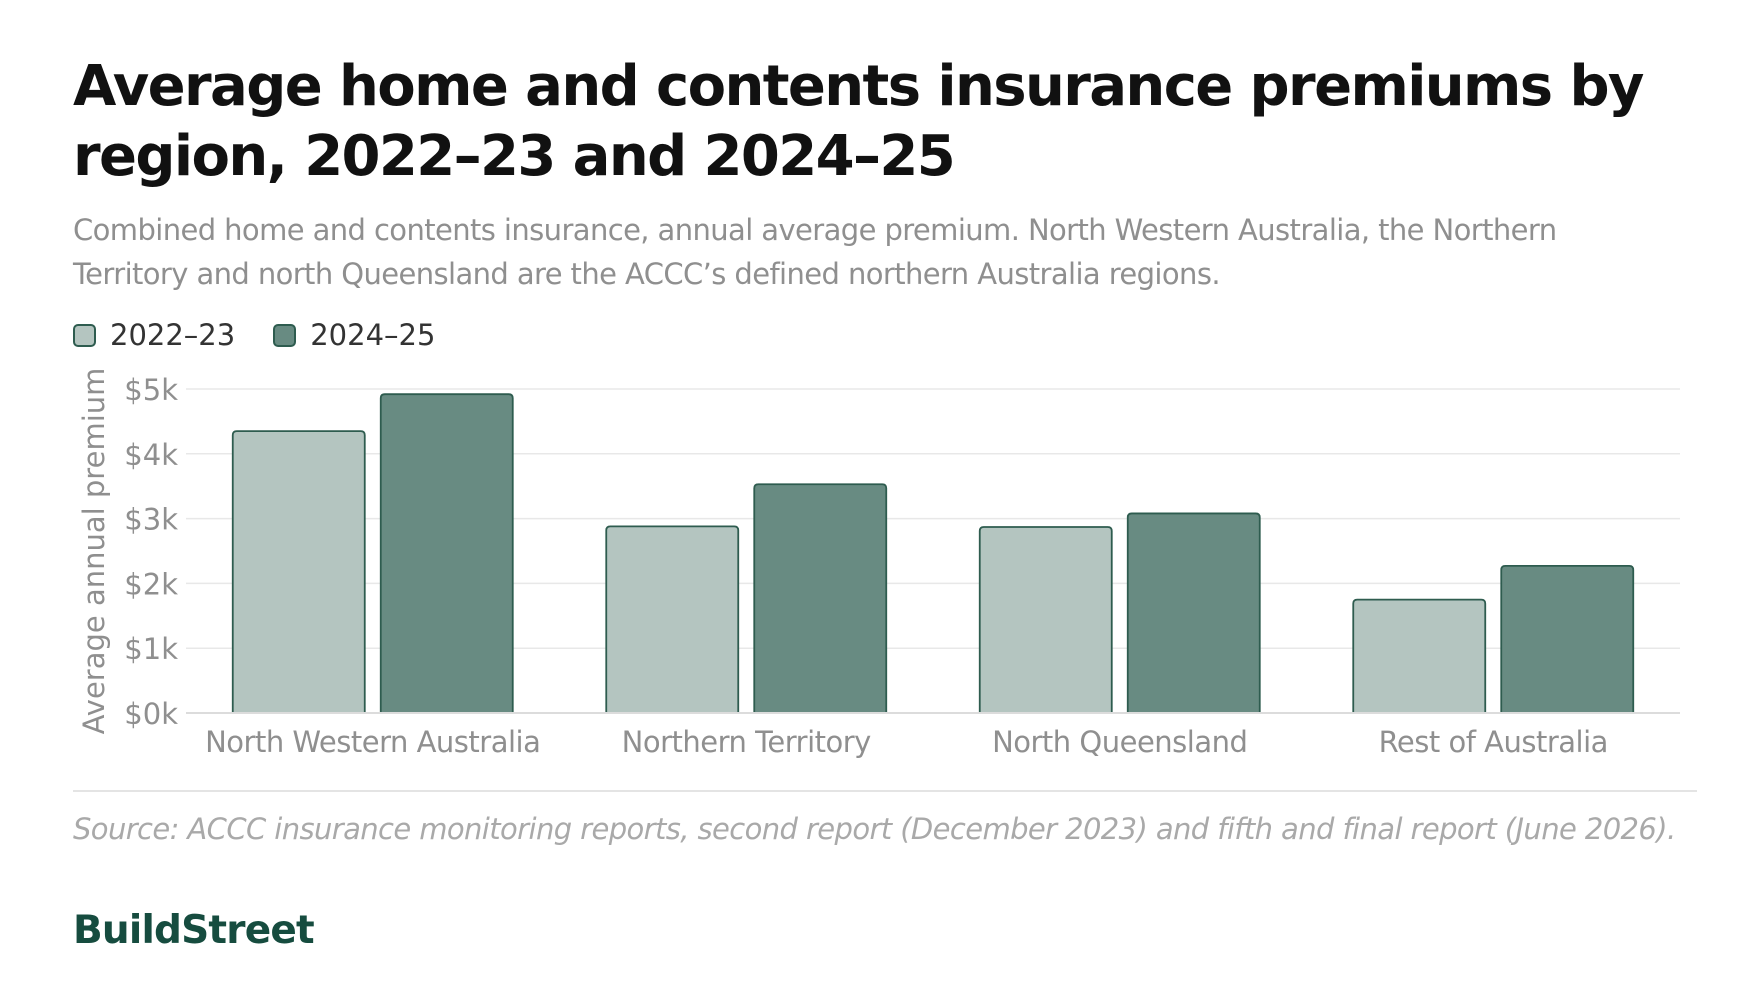 This screenshot has height=1000, width=1760. Describe the element at coordinates (94, 551) in the screenshot. I see `y-axis-title: Average annual premium` at that location.